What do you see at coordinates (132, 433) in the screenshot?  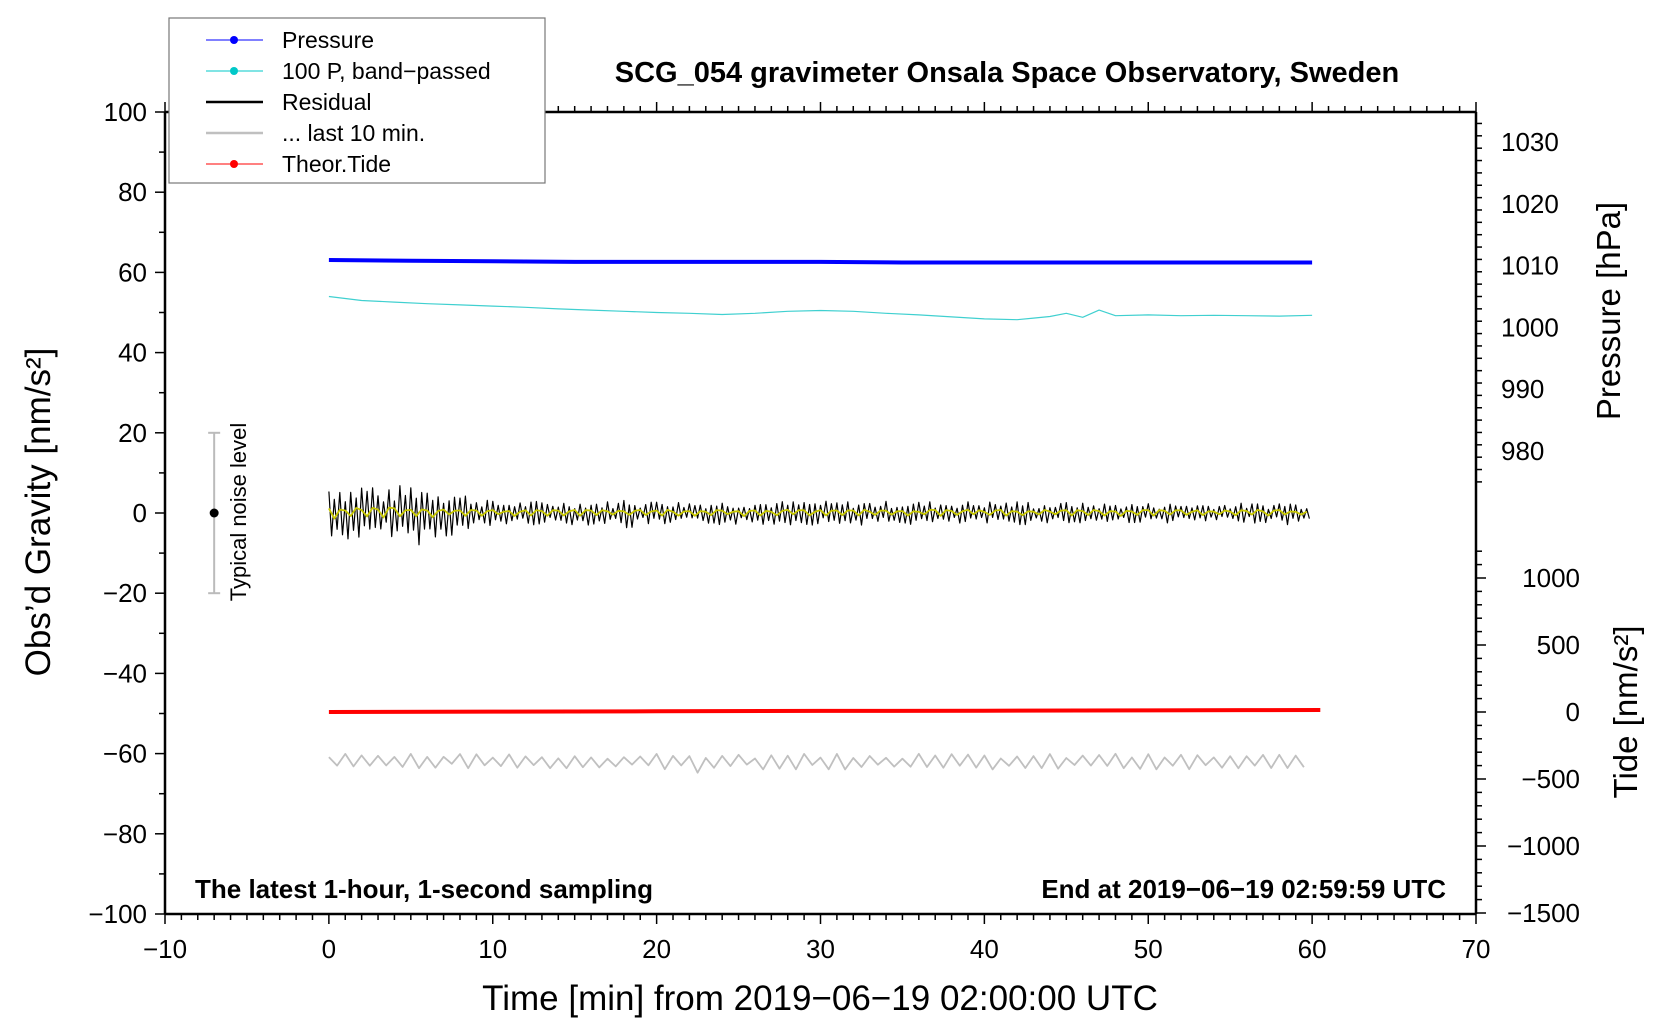 I see `y-tick-label: 20` at bounding box center [132, 433].